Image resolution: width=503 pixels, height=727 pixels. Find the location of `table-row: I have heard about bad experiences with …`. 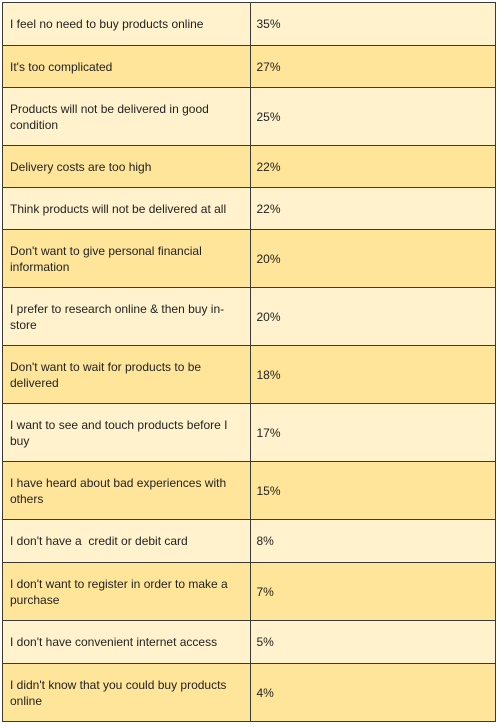

table-row: I have heard about bad experiences with … is located at coordinates (249, 490).